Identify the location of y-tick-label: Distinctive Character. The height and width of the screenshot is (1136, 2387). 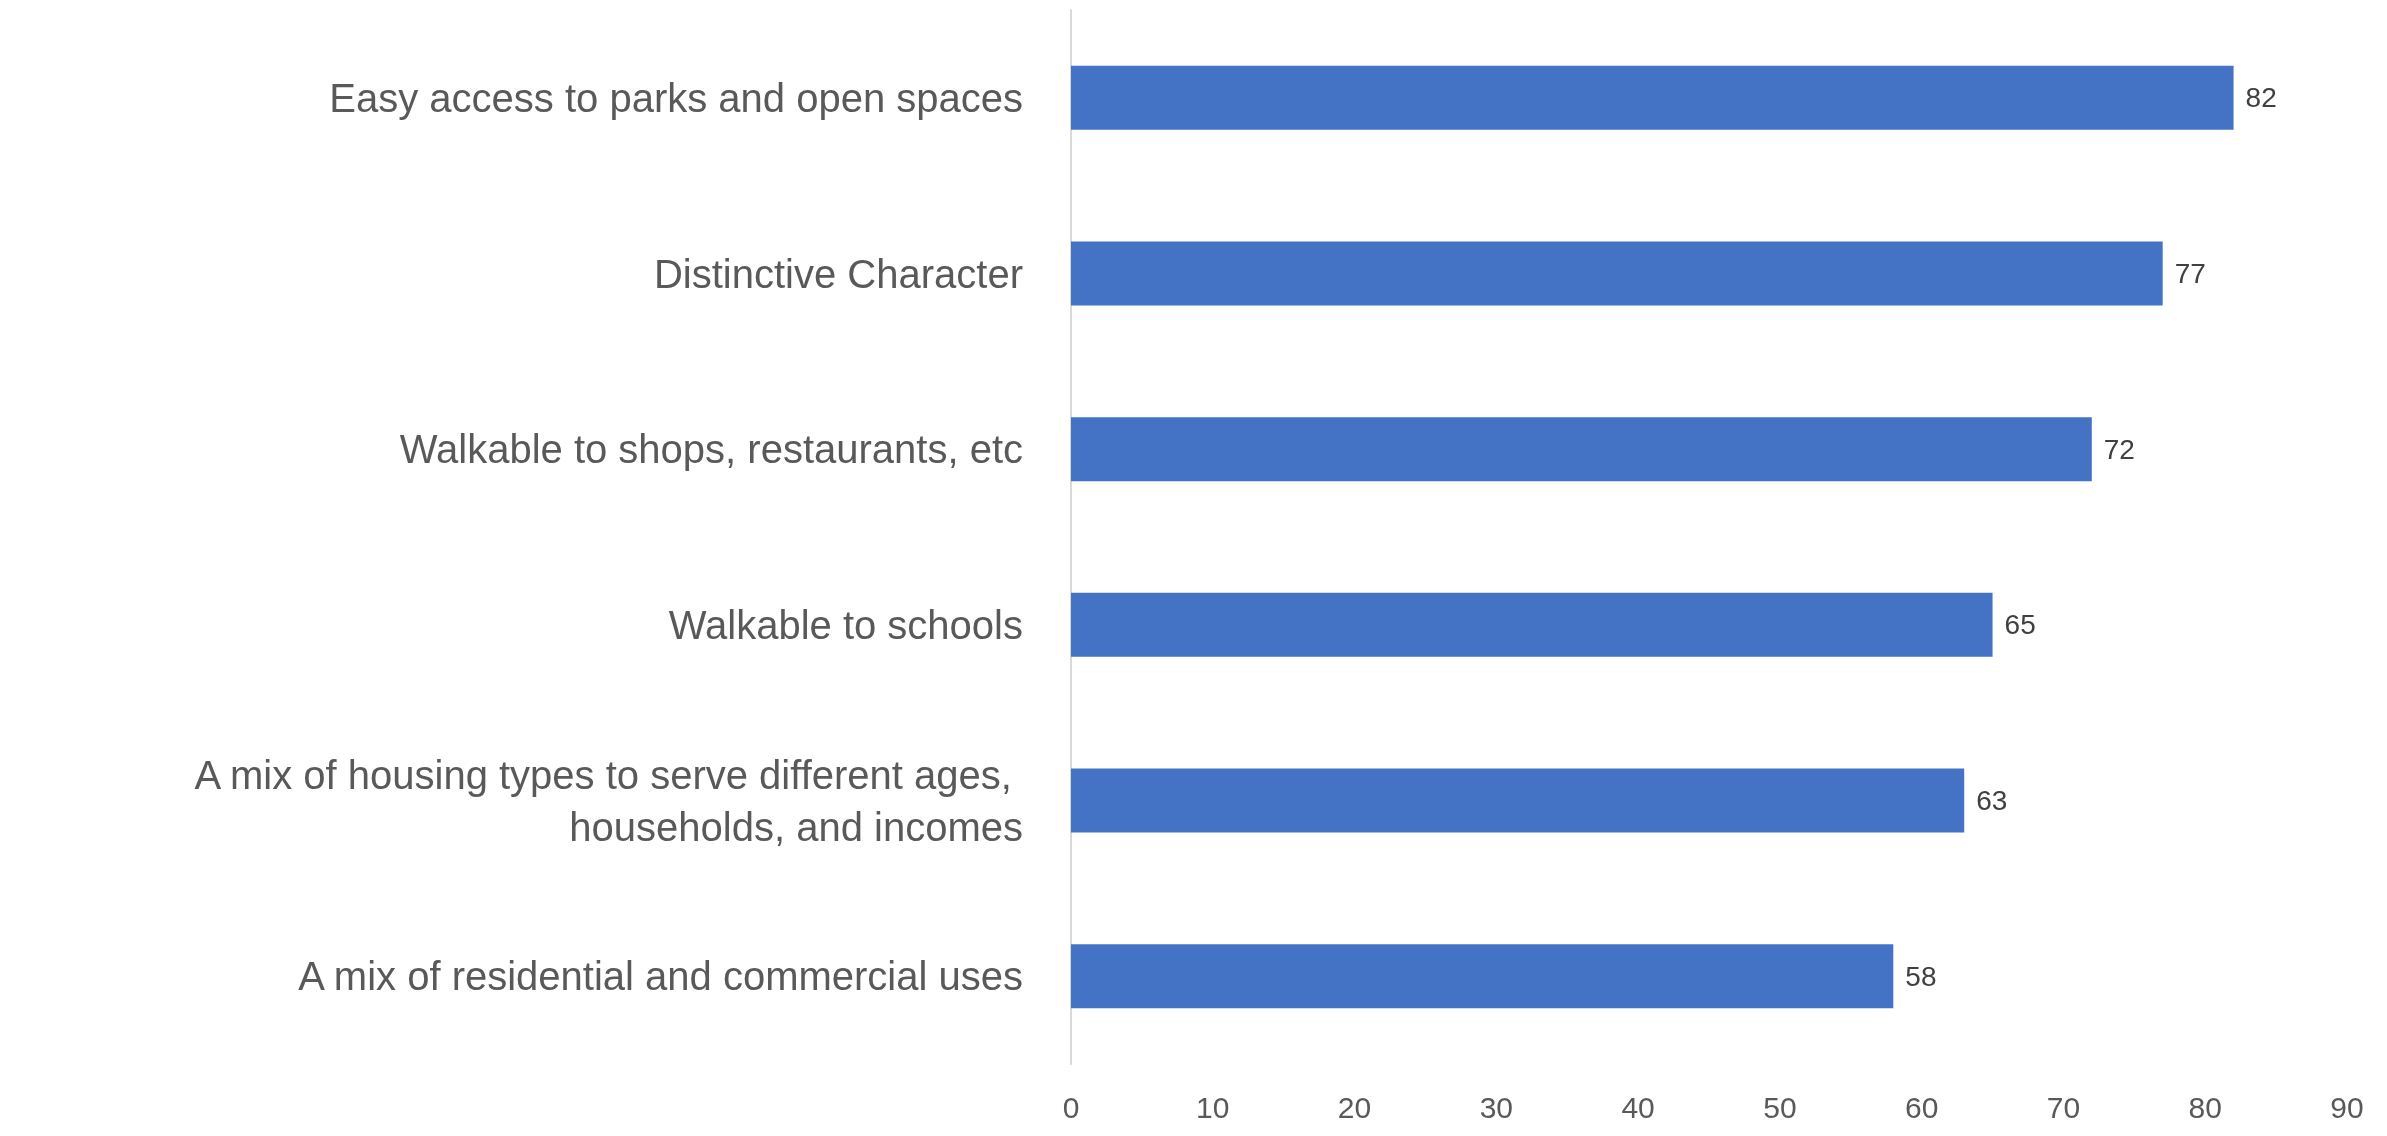
(838, 273).